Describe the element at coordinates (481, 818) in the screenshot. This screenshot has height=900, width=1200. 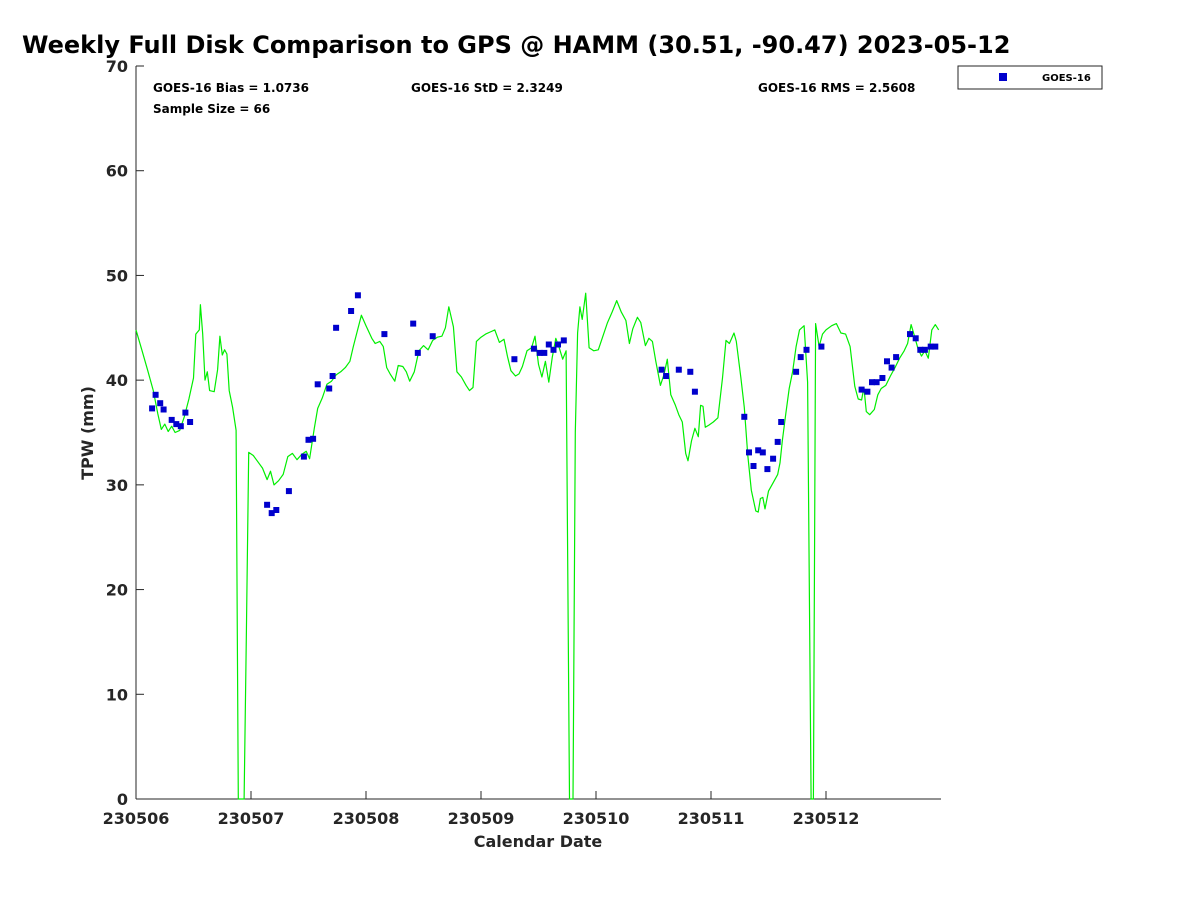
I see `x-tick-label: 230509` at that location.